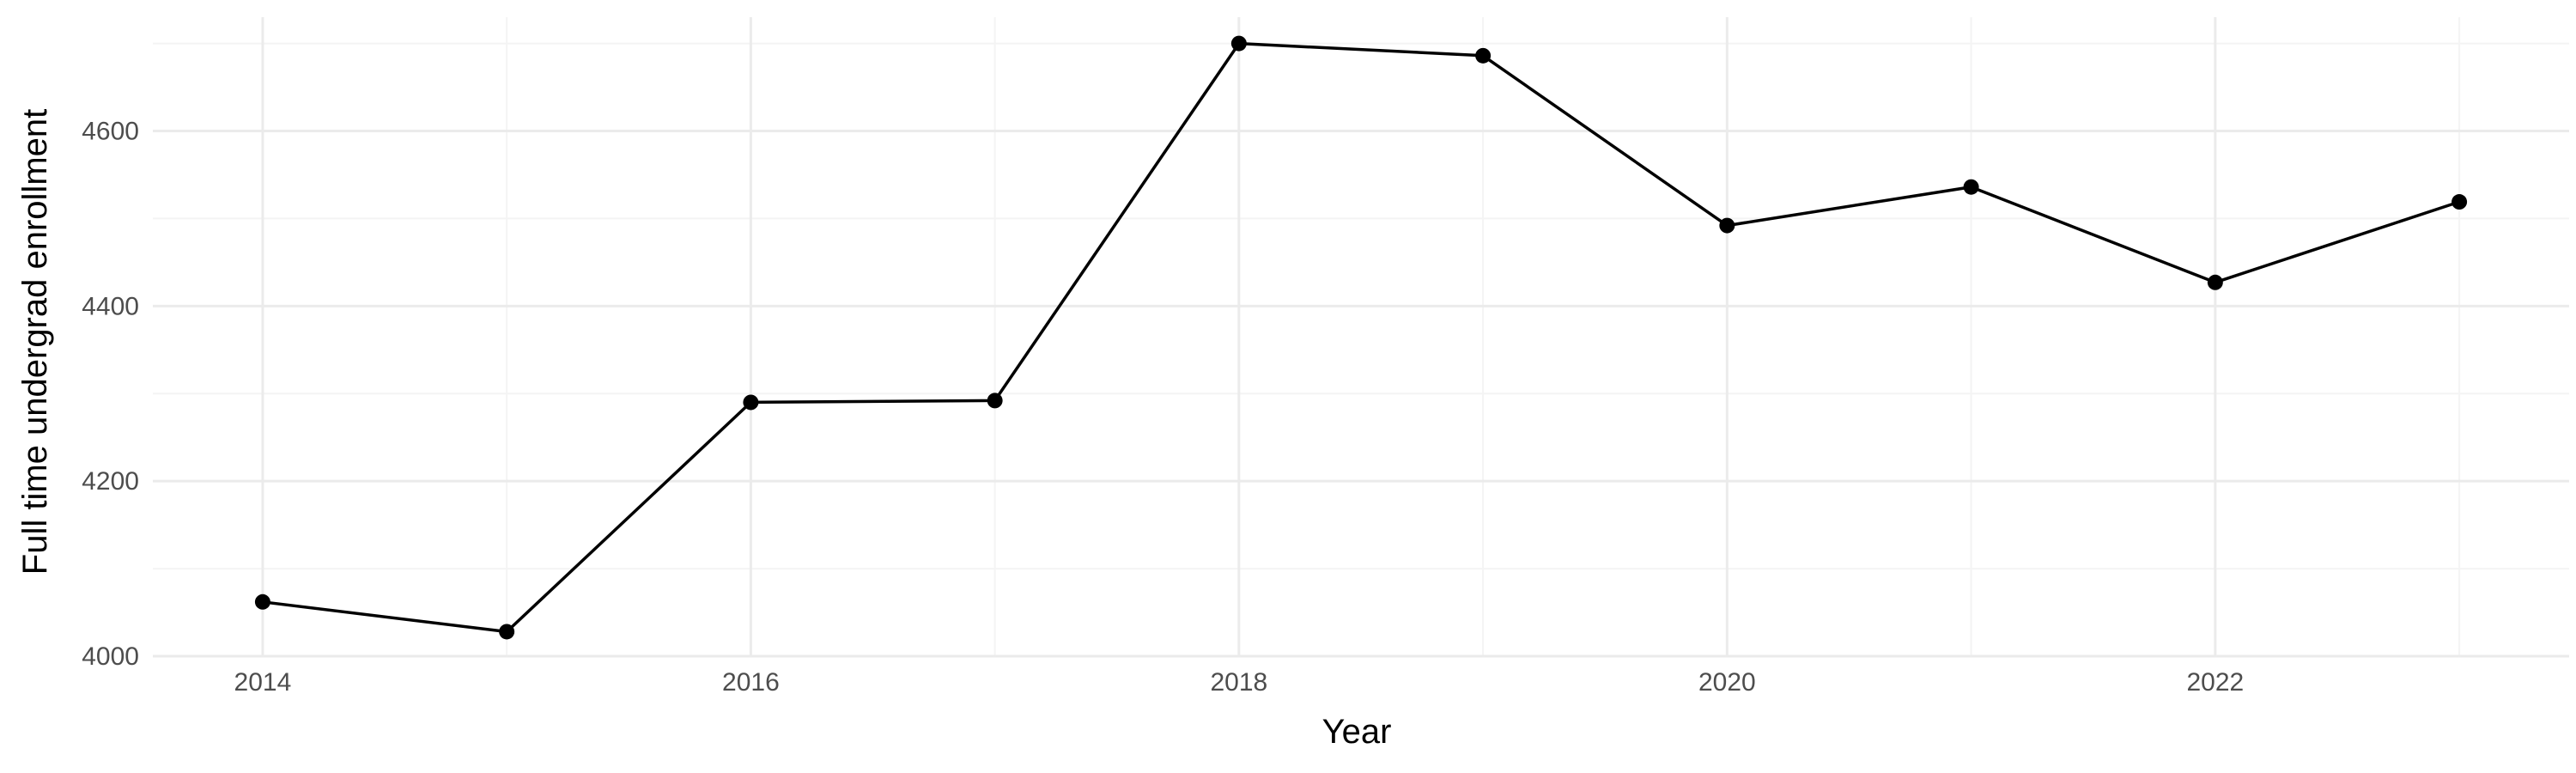 The width and height of the screenshot is (2576, 773). I want to click on y-axis-tick-labels: 4000 4200 4400 4600, so click(111, 394).